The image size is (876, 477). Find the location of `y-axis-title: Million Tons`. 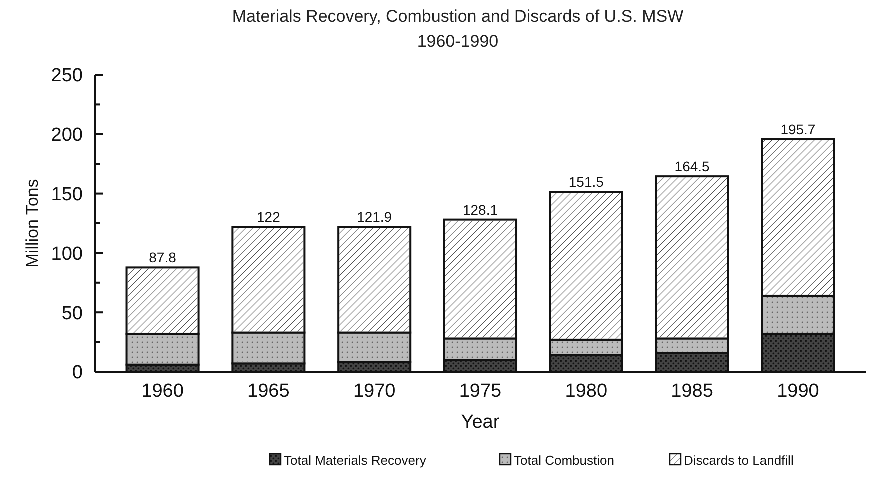

y-axis-title: Million Tons is located at coordinates (32, 223).